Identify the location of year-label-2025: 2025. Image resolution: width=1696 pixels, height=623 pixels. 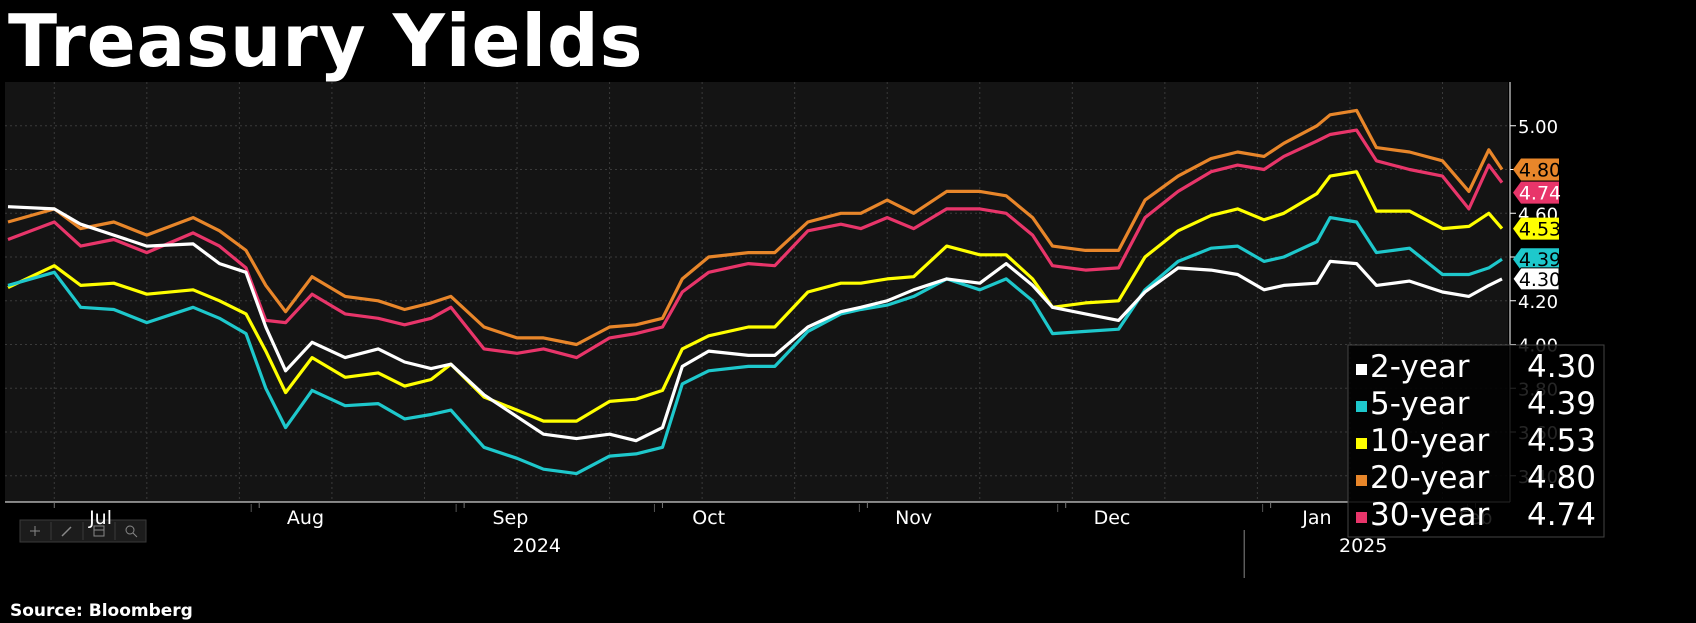
(1363, 546).